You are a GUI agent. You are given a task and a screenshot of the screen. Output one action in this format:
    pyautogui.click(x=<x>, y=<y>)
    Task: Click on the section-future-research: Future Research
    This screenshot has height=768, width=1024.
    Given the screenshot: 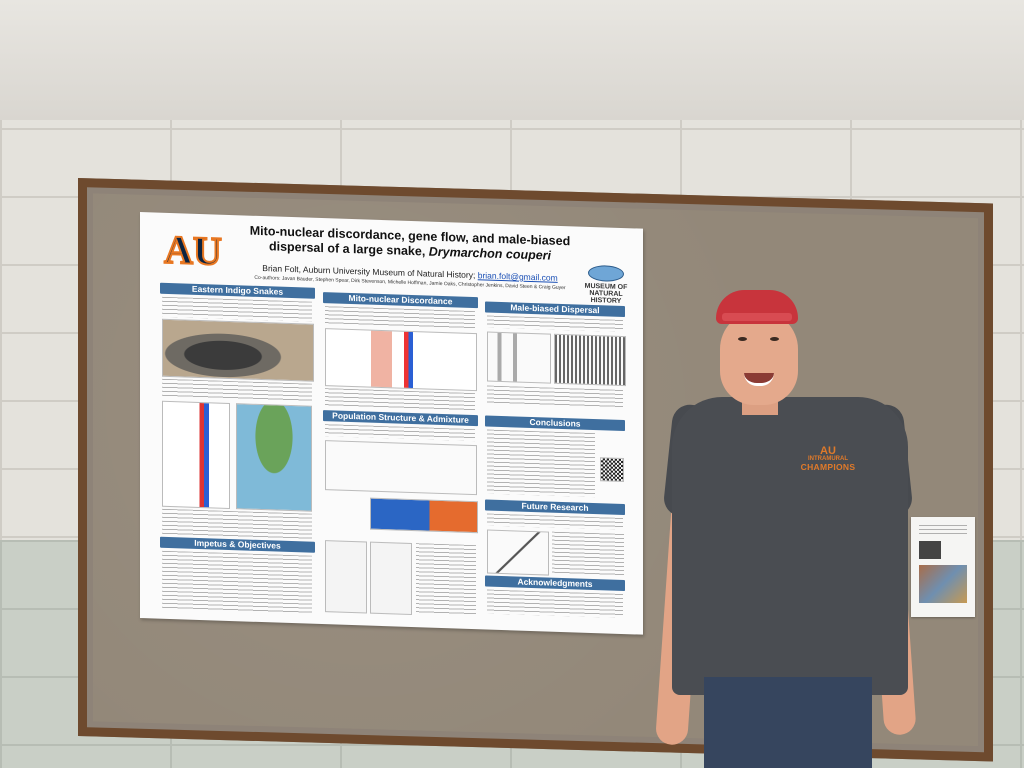 What is the action you would take?
    pyautogui.click(x=555, y=507)
    